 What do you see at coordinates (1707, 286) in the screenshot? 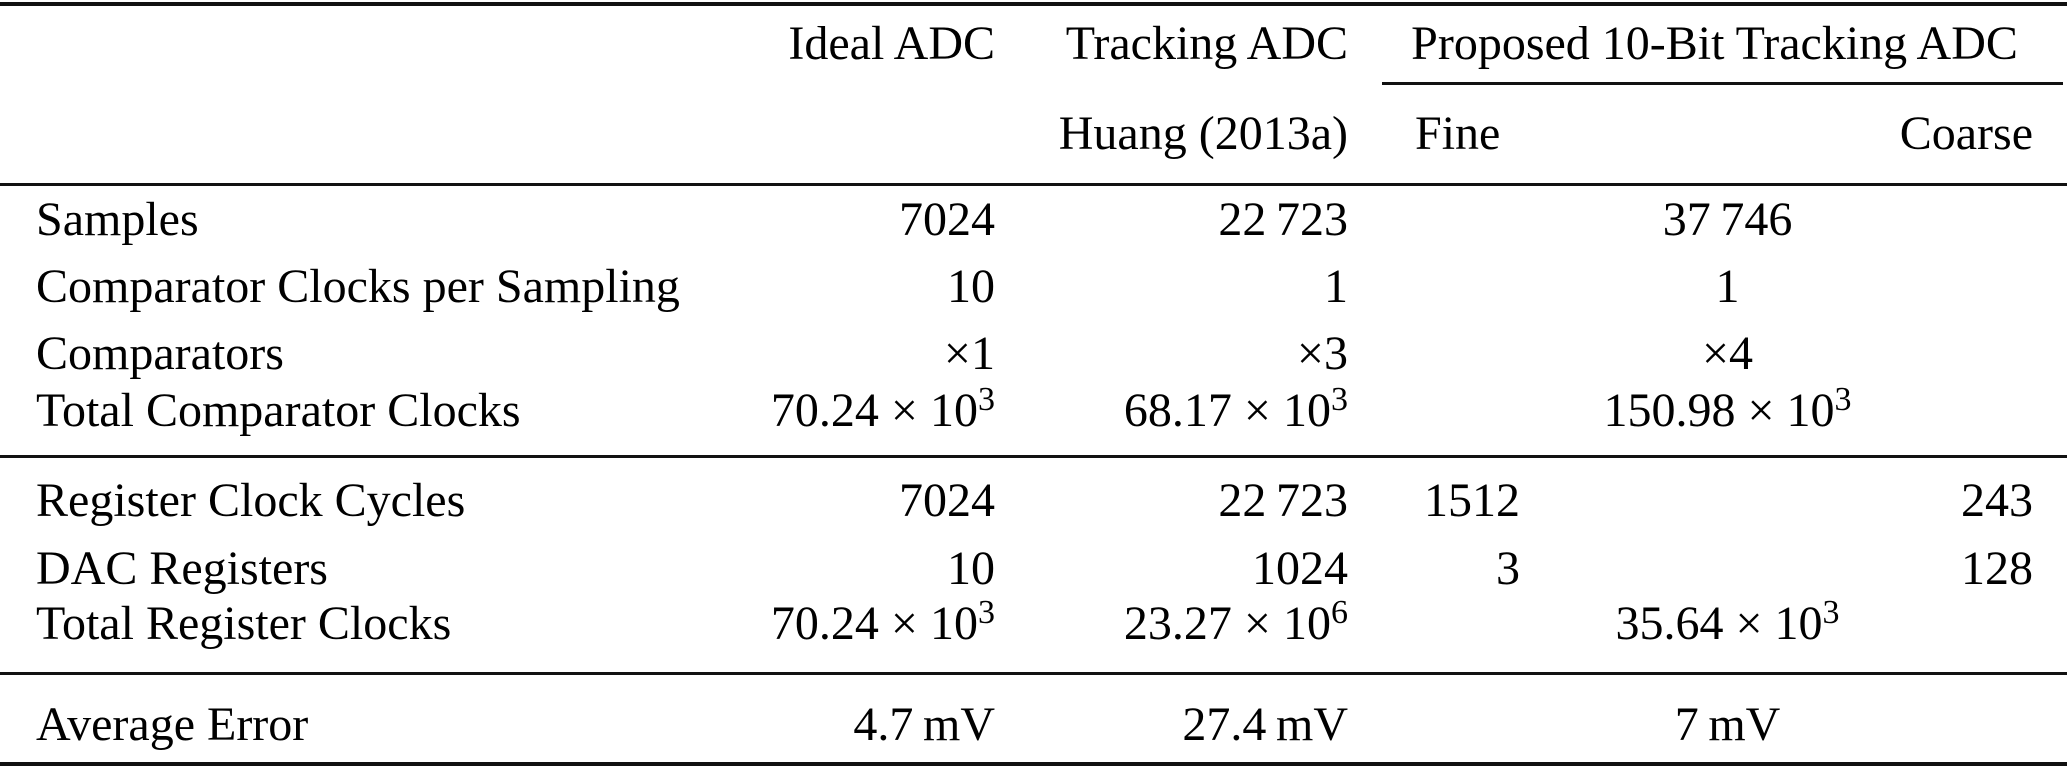
I see `cell-proposed: 1` at bounding box center [1707, 286].